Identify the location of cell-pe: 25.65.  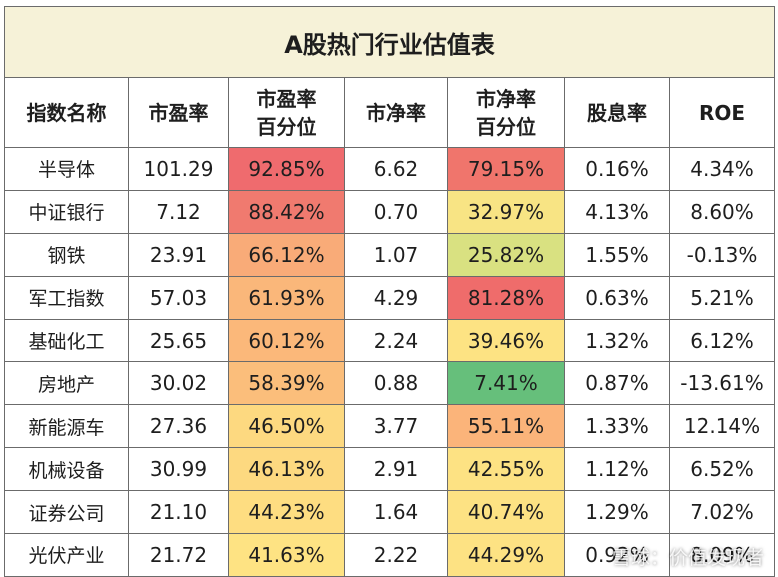
(178, 340).